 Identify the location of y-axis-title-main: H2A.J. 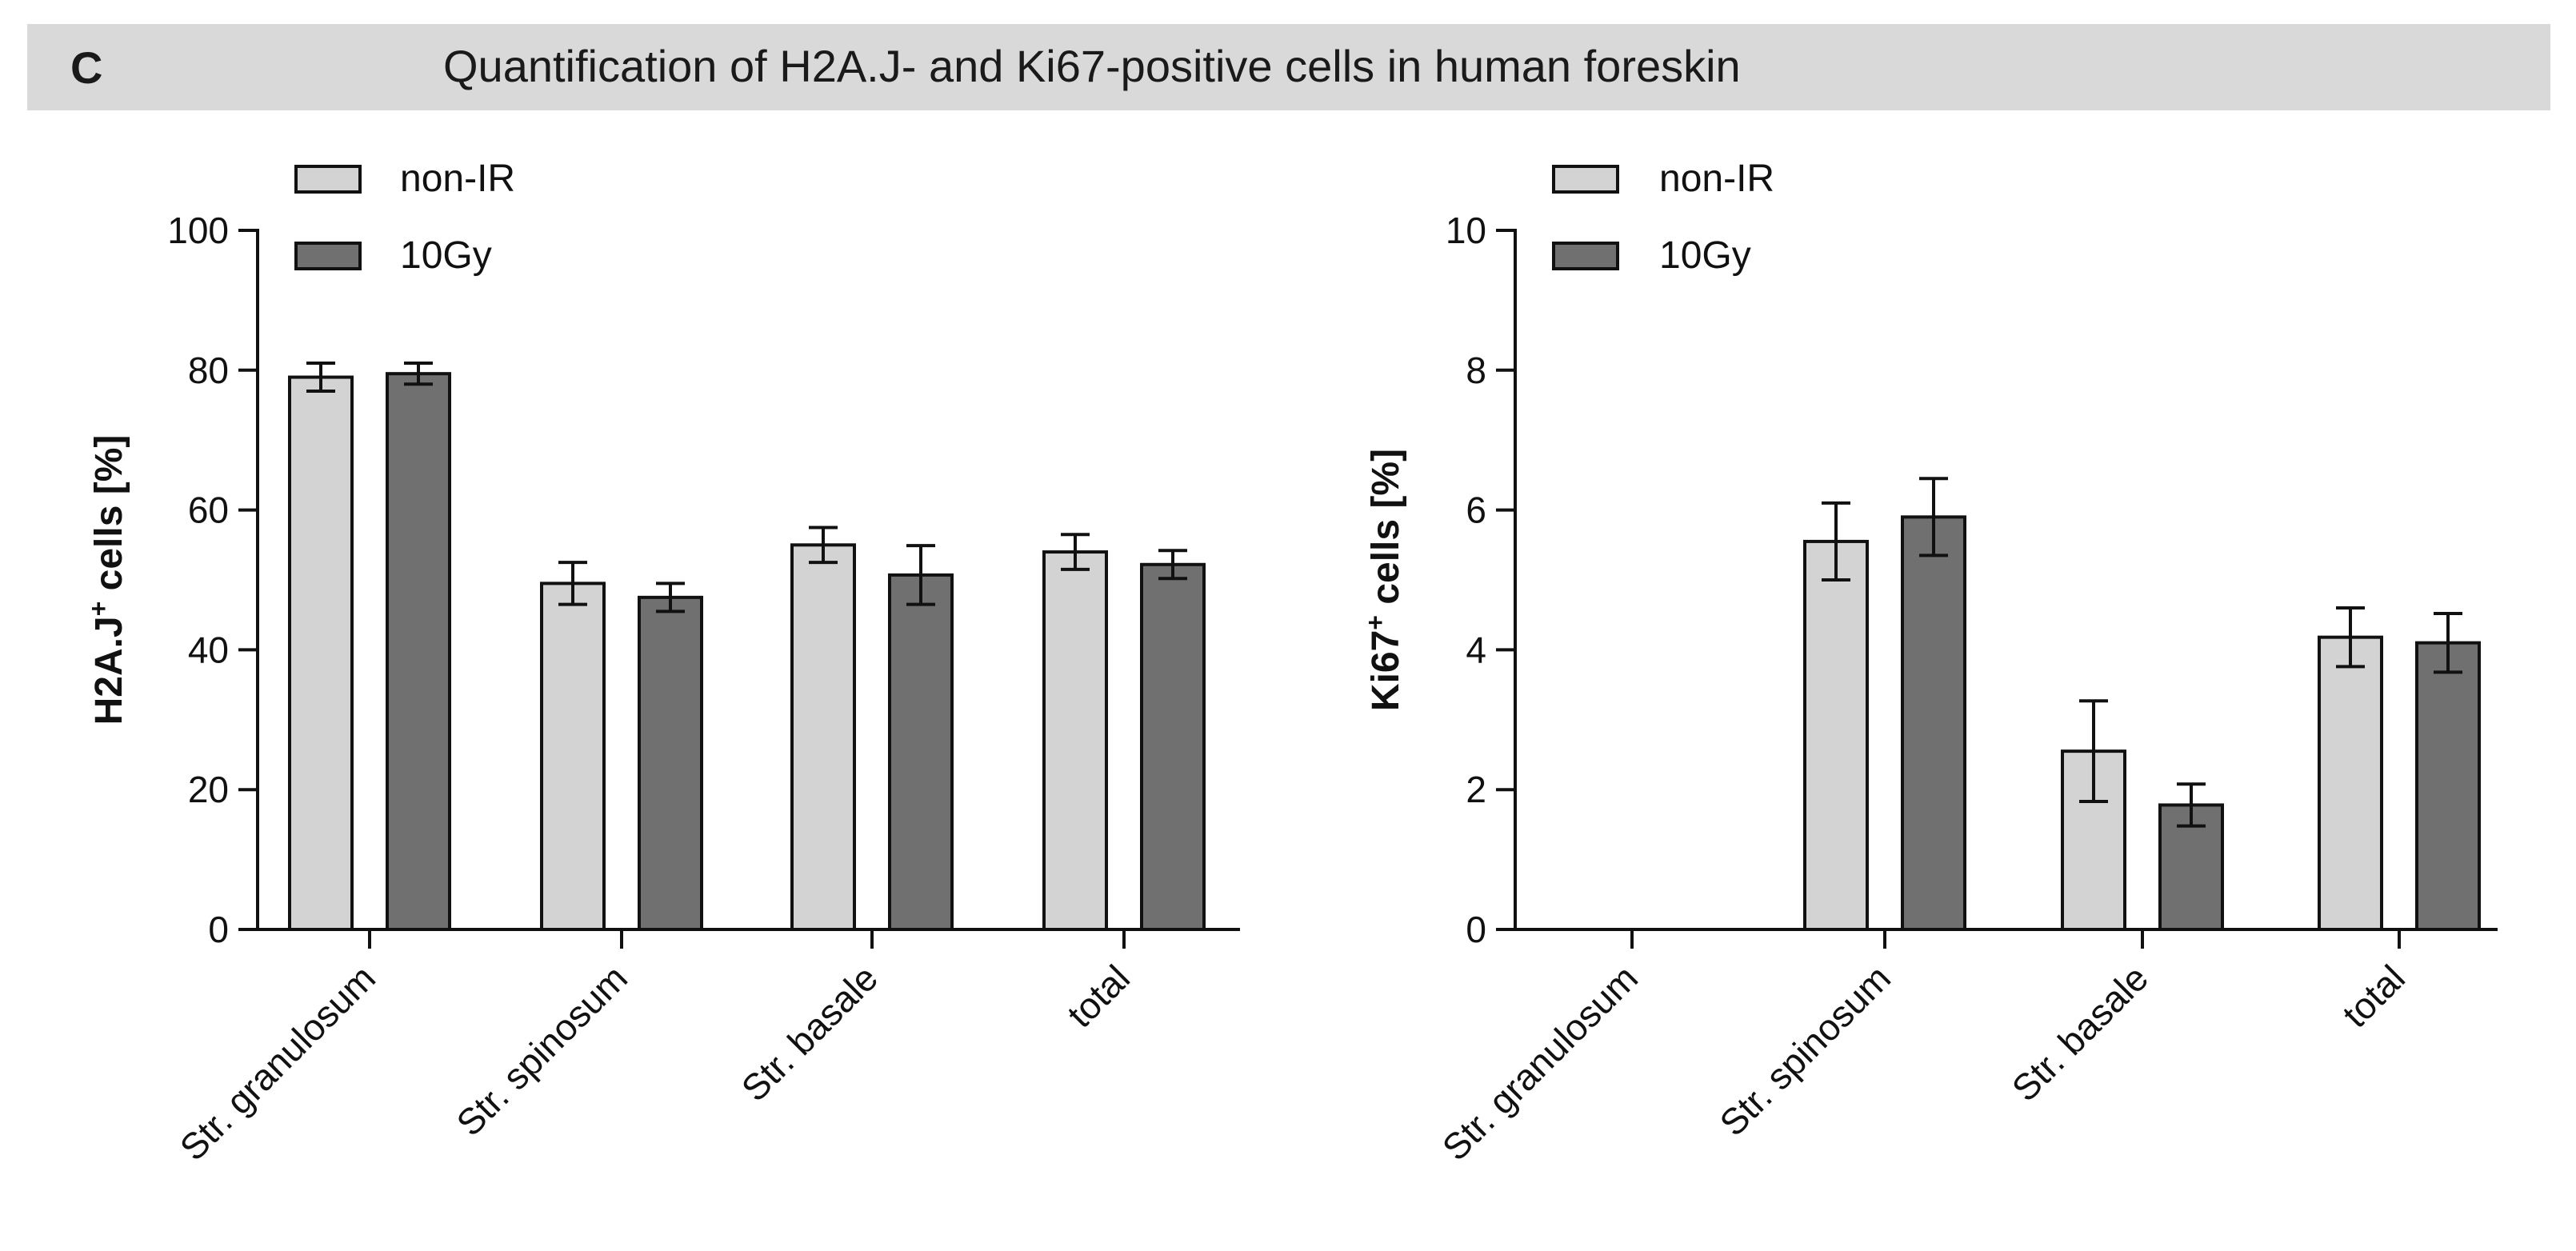
(109, 671).